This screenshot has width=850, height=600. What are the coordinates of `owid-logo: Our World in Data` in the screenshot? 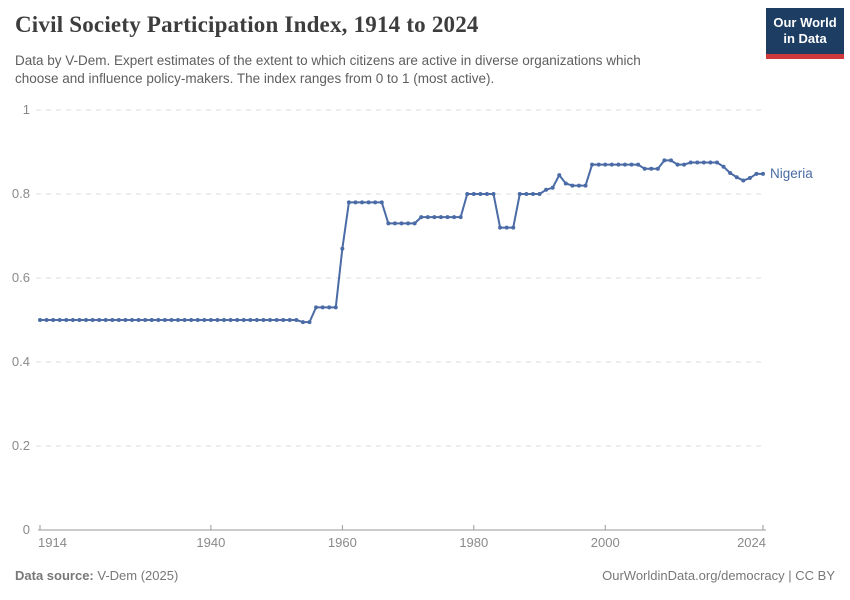 It's located at (805, 33).